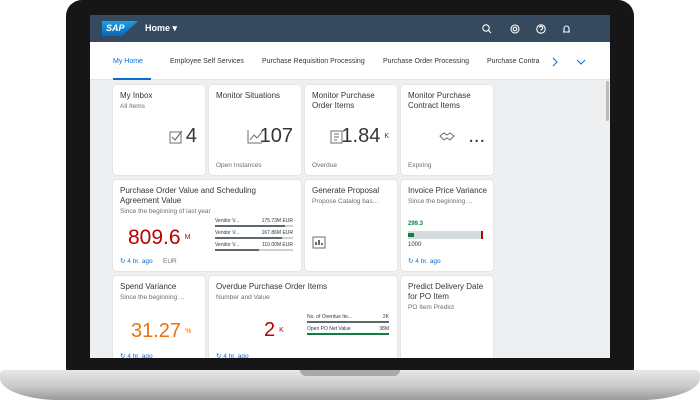  Describe the element at coordinates (431, 307) in the screenshot. I see `tile-subtitle: PO Item Predict` at that location.